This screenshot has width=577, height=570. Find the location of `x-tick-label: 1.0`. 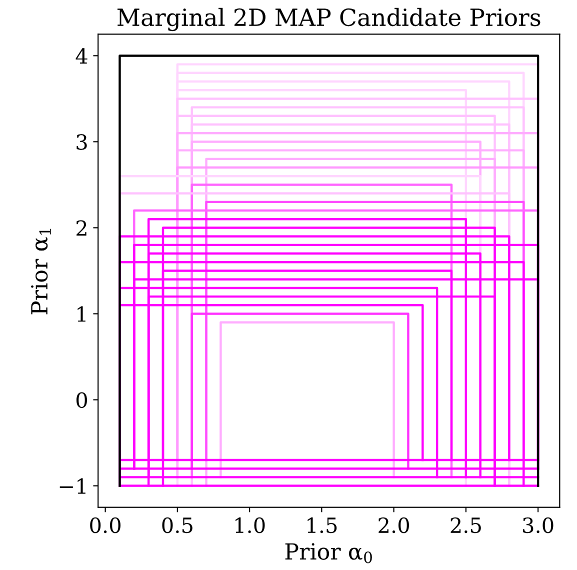

x-tick-label: 1.0 is located at coordinates (250, 525).